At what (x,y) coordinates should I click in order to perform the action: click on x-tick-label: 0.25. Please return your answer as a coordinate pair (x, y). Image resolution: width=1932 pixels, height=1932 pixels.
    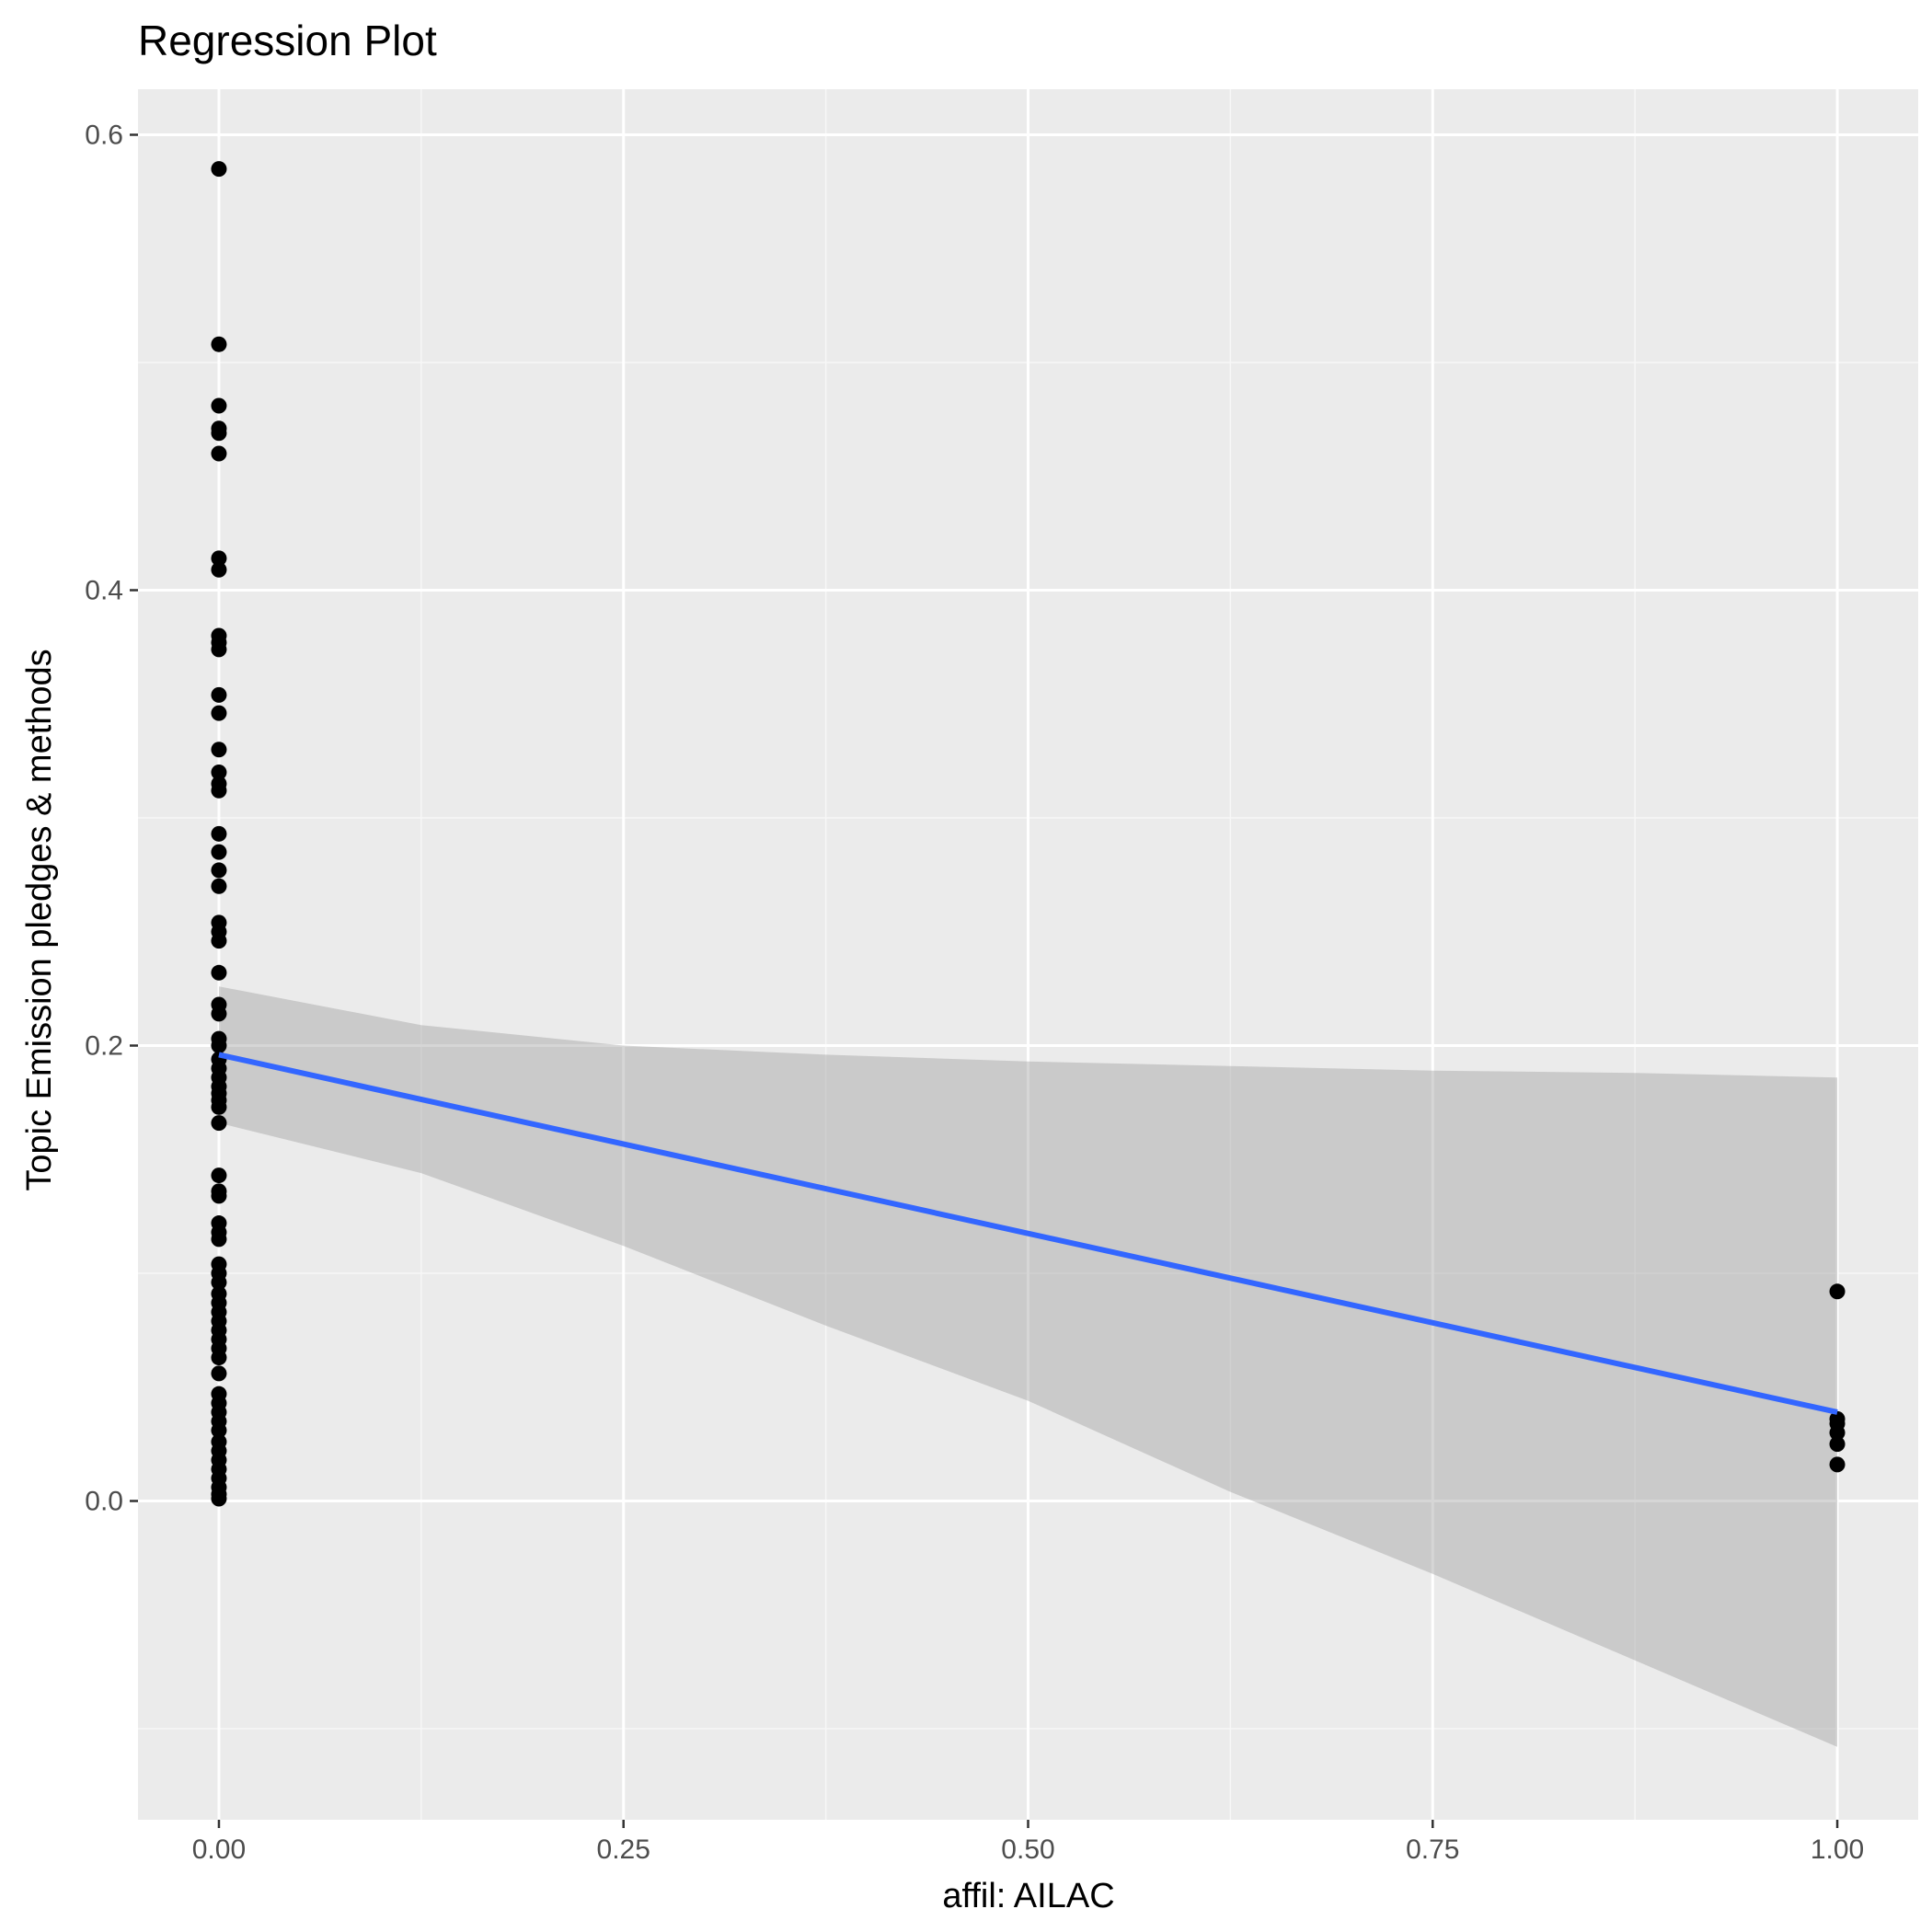
    Looking at the image, I should click on (623, 1849).